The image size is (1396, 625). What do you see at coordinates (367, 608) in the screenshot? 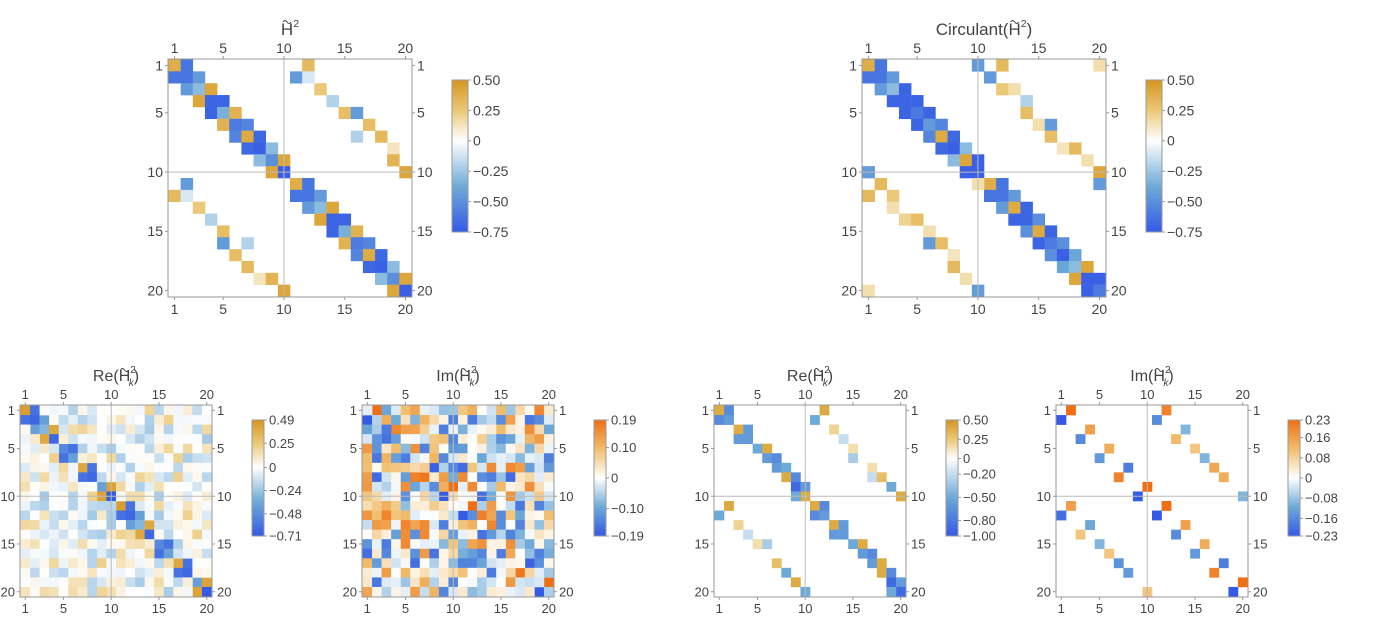
I see `tick-label-bottom: 1` at bounding box center [367, 608].